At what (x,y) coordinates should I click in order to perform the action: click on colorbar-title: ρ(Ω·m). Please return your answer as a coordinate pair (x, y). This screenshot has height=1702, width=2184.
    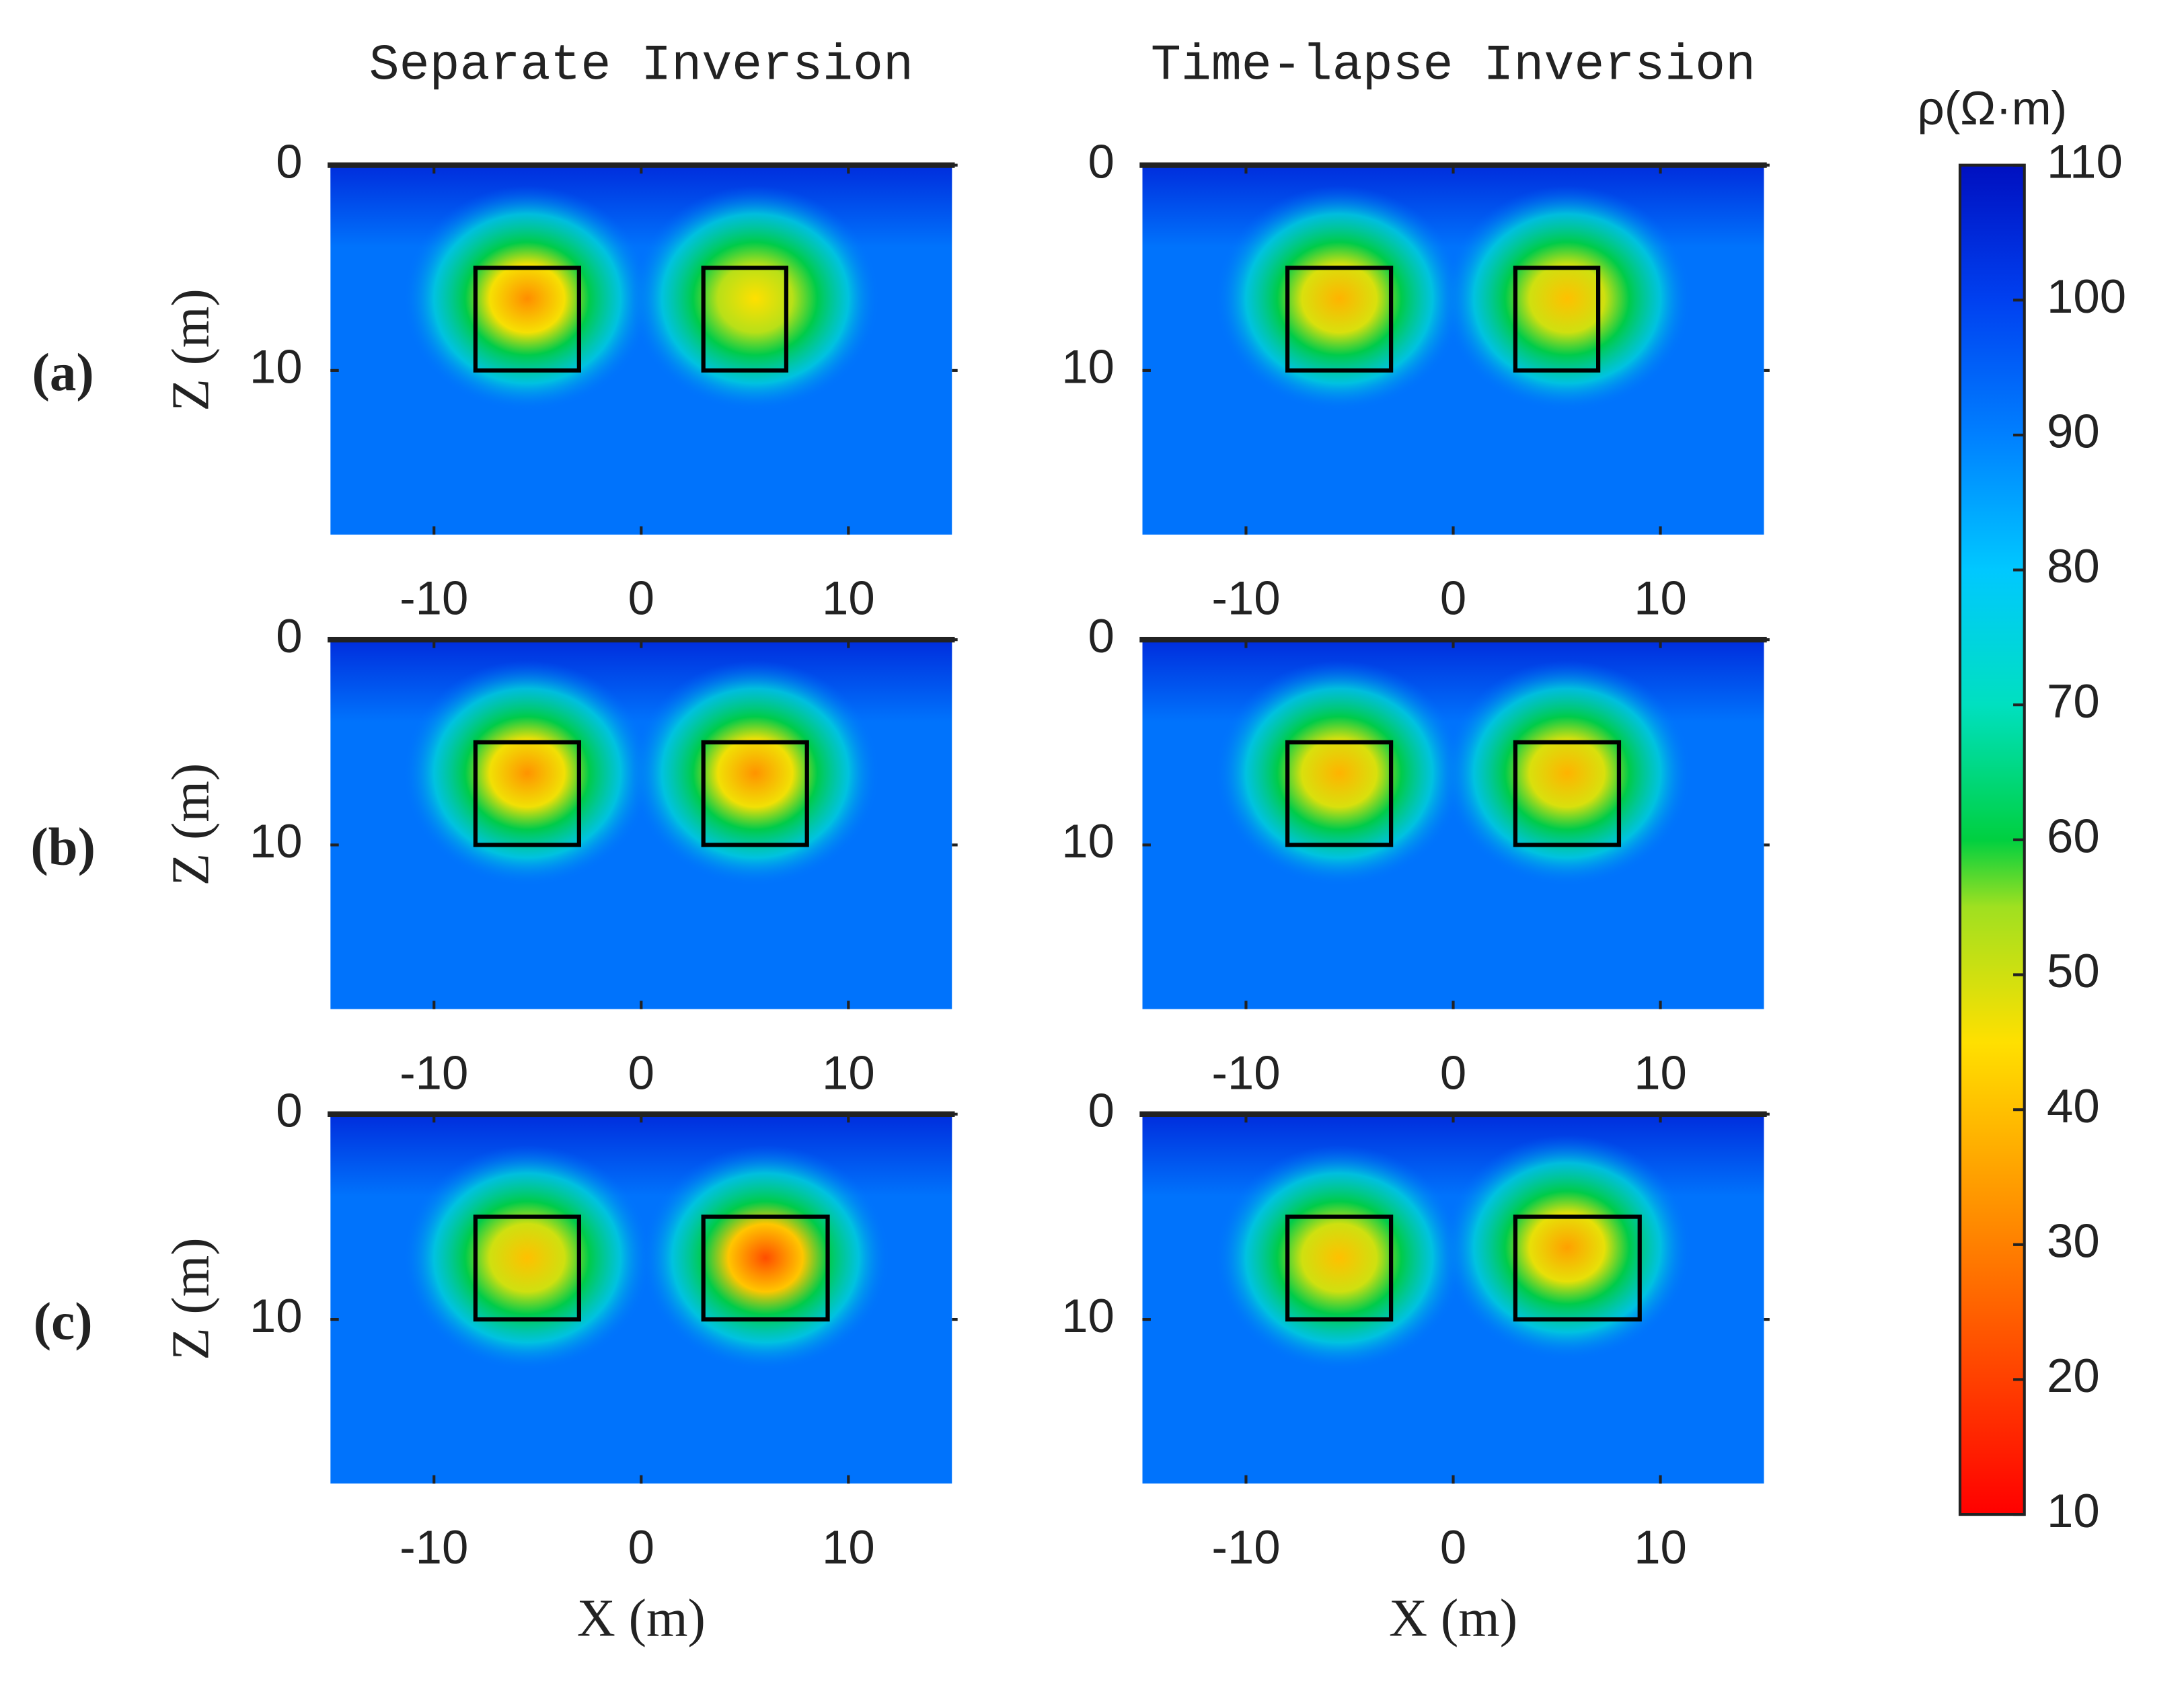
    Looking at the image, I should click on (1992, 108).